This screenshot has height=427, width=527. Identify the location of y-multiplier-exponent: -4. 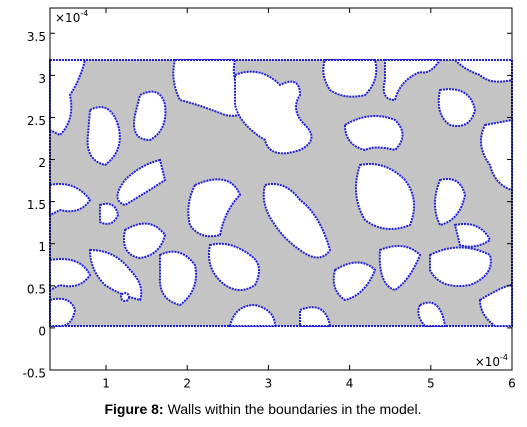
(84, 13).